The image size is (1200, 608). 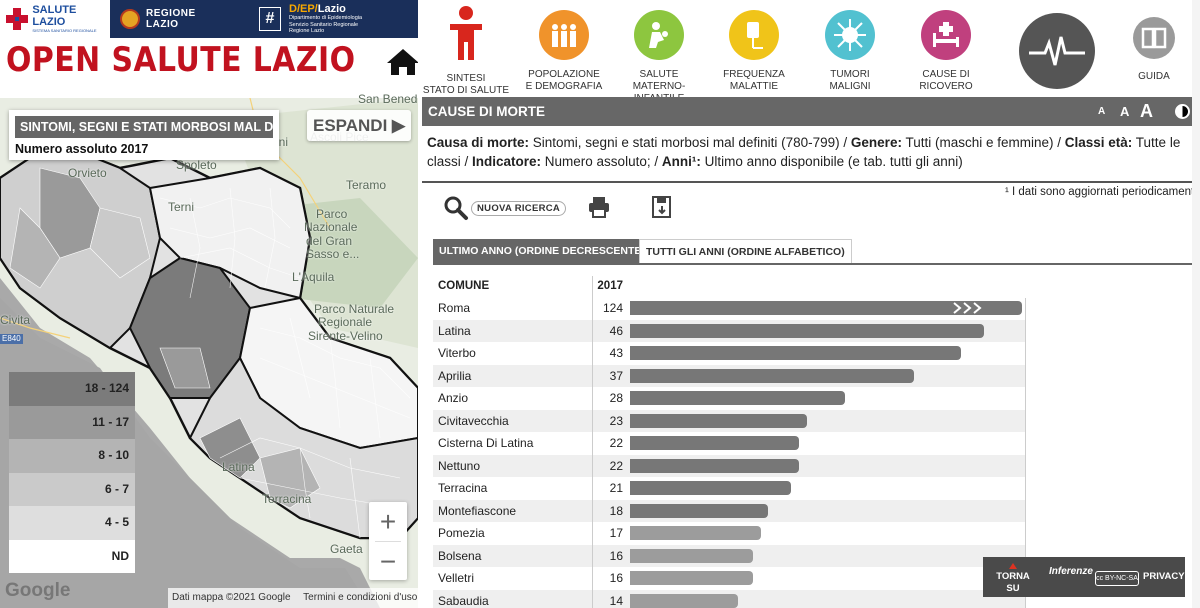 What do you see at coordinates (507, 161) in the screenshot?
I see `desc-key-indicatore: Indicatore:` at bounding box center [507, 161].